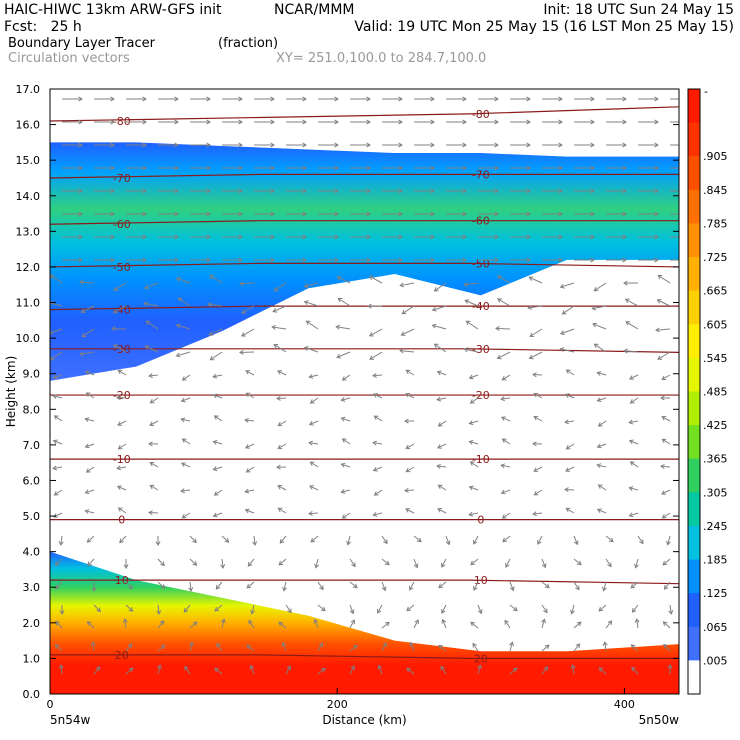  Describe the element at coordinates (715, 223) in the screenshot. I see `colorbar-label: .785` at that location.